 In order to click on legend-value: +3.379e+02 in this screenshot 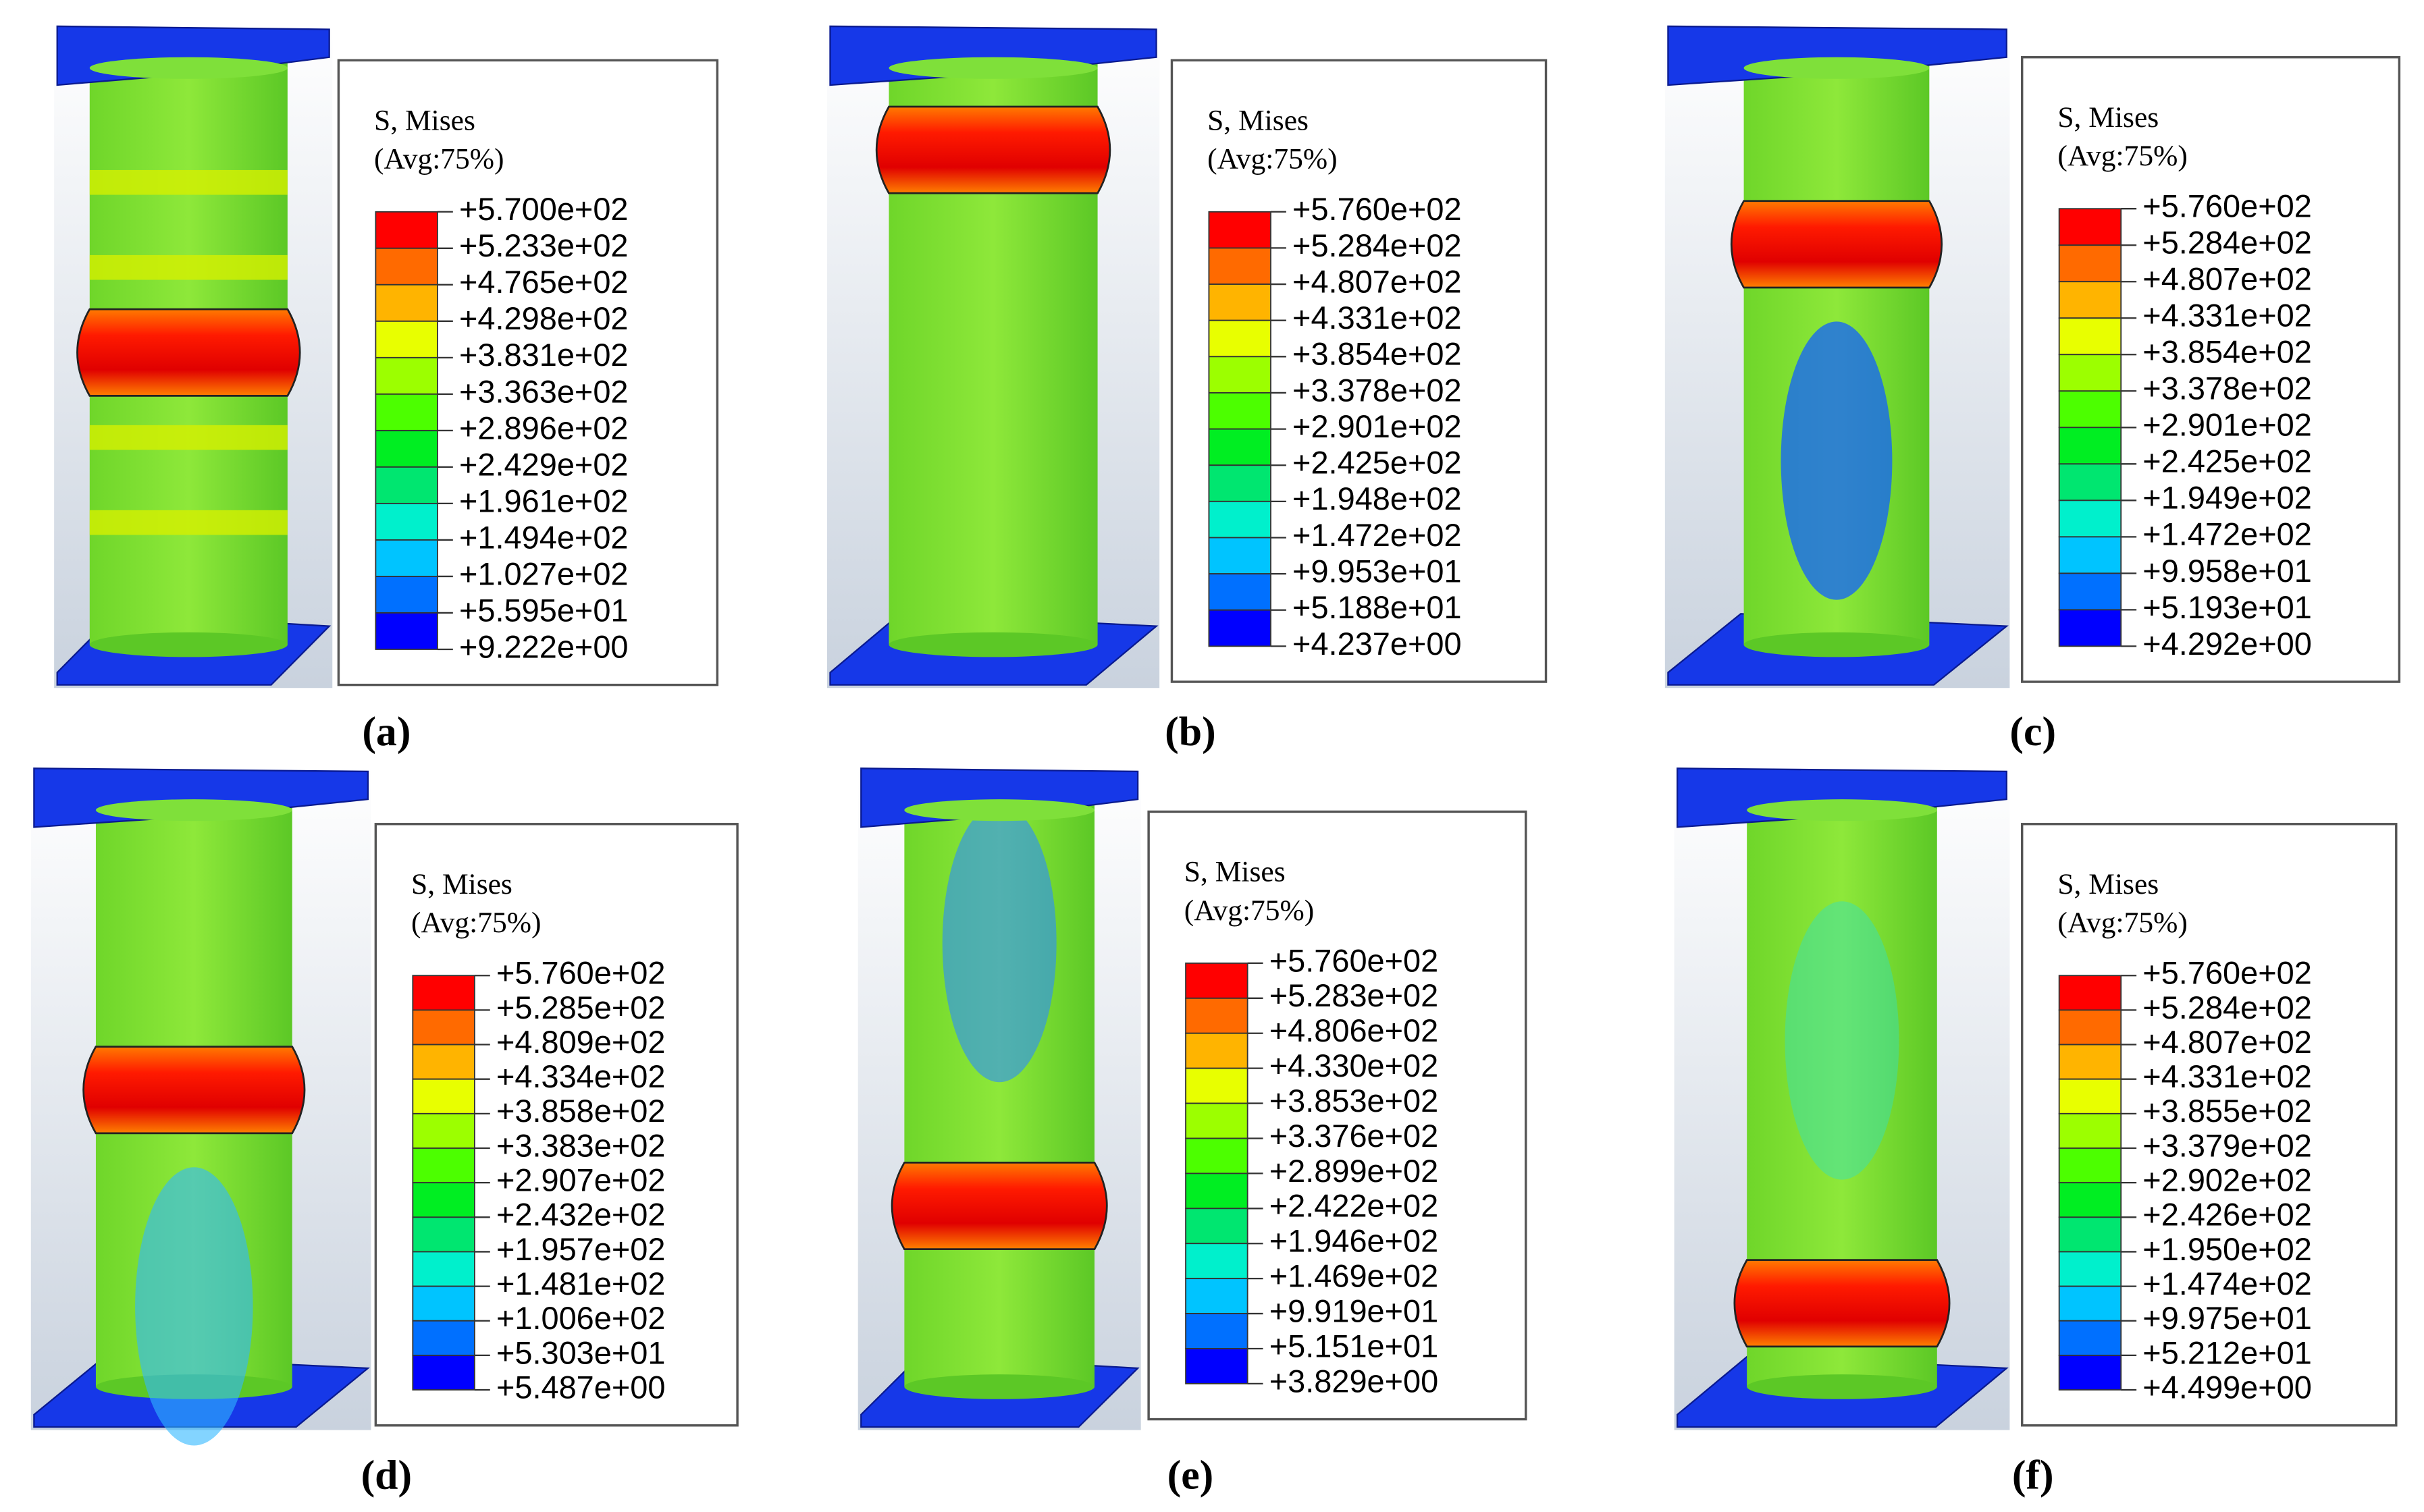, I will do `click(2227, 1145)`.